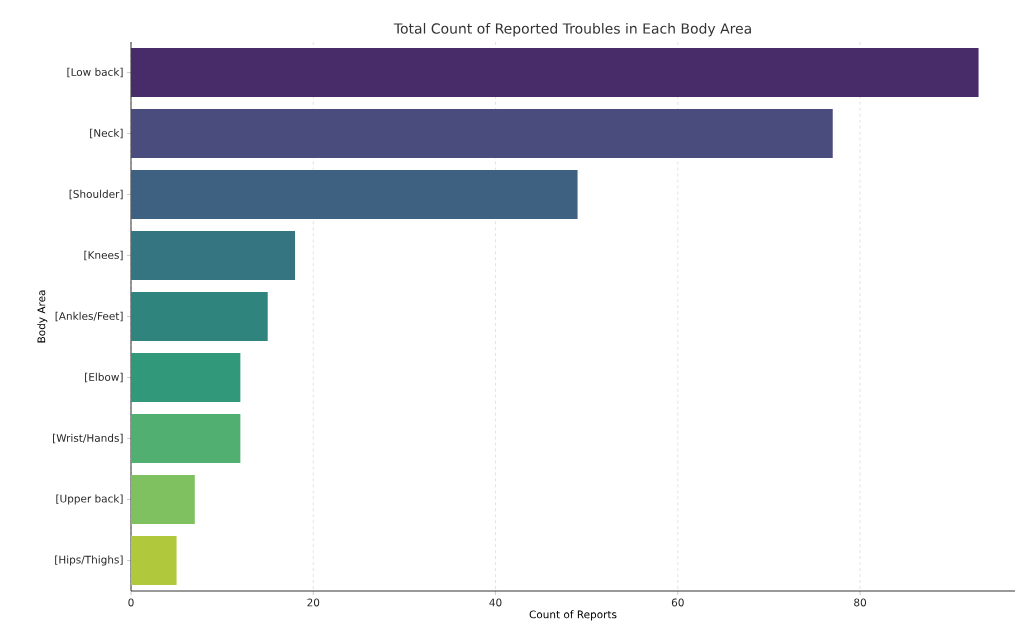 The height and width of the screenshot is (630, 1018). I want to click on y-tick-label: [Shoulder], so click(96, 194).